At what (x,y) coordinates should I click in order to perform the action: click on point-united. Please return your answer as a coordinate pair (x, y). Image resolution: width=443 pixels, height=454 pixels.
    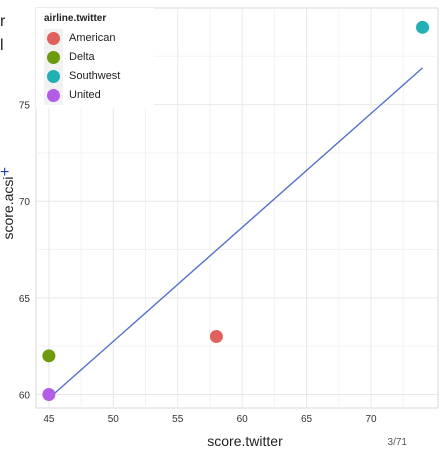
    Looking at the image, I should click on (49, 394).